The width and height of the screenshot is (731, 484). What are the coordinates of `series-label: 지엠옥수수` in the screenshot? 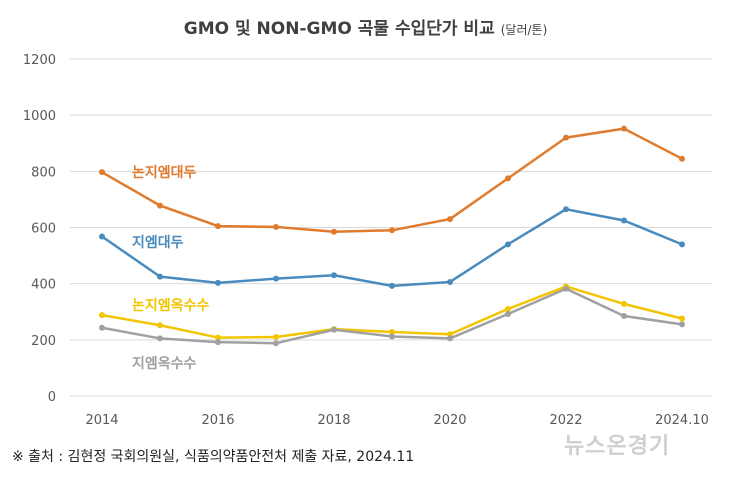 It's located at (164, 364).